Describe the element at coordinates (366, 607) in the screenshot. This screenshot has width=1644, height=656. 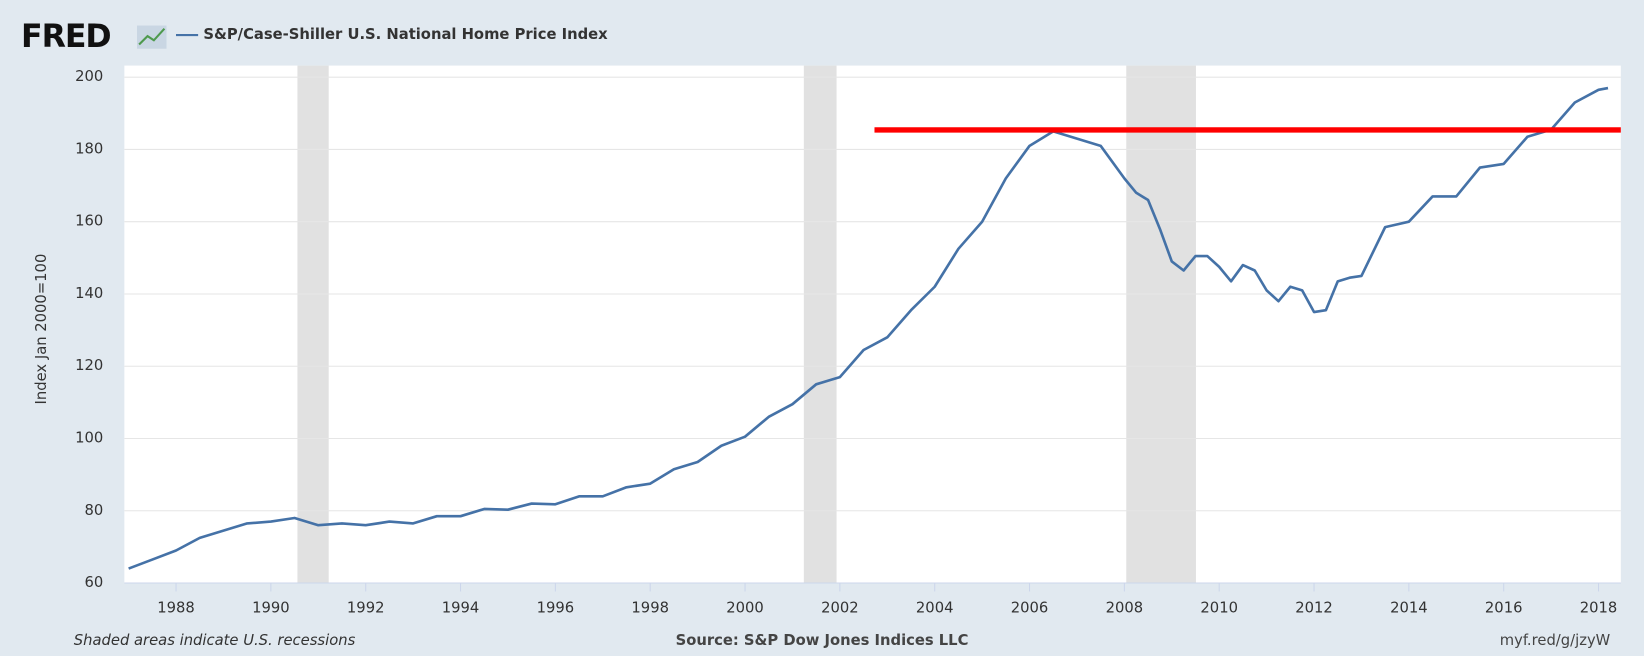
I see `x-tick-label: 1992` at that location.